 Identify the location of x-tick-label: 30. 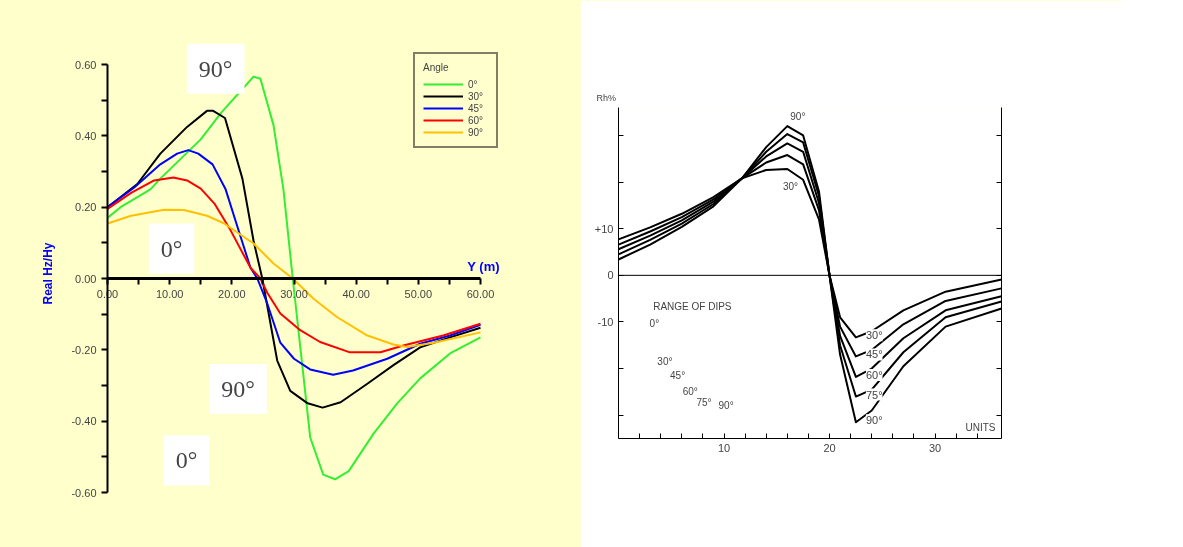
(935, 447).